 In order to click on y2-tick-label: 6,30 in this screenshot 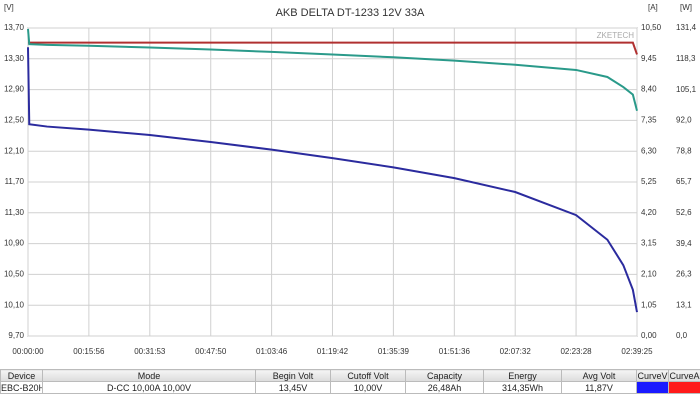, I will do `click(649, 150)`.